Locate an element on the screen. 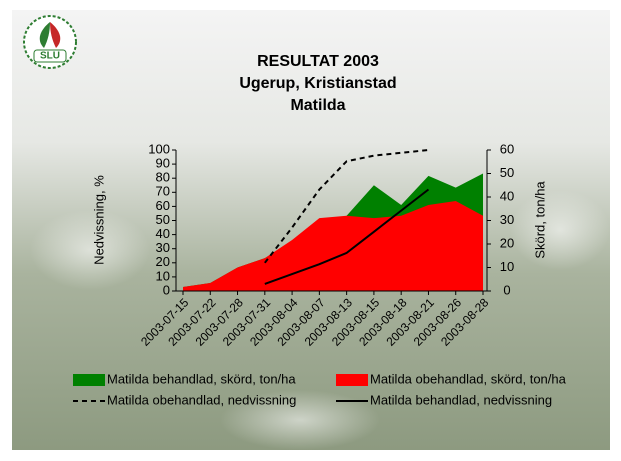 The image size is (621, 461). y-tick-label: 20 is located at coordinates (163, 261).